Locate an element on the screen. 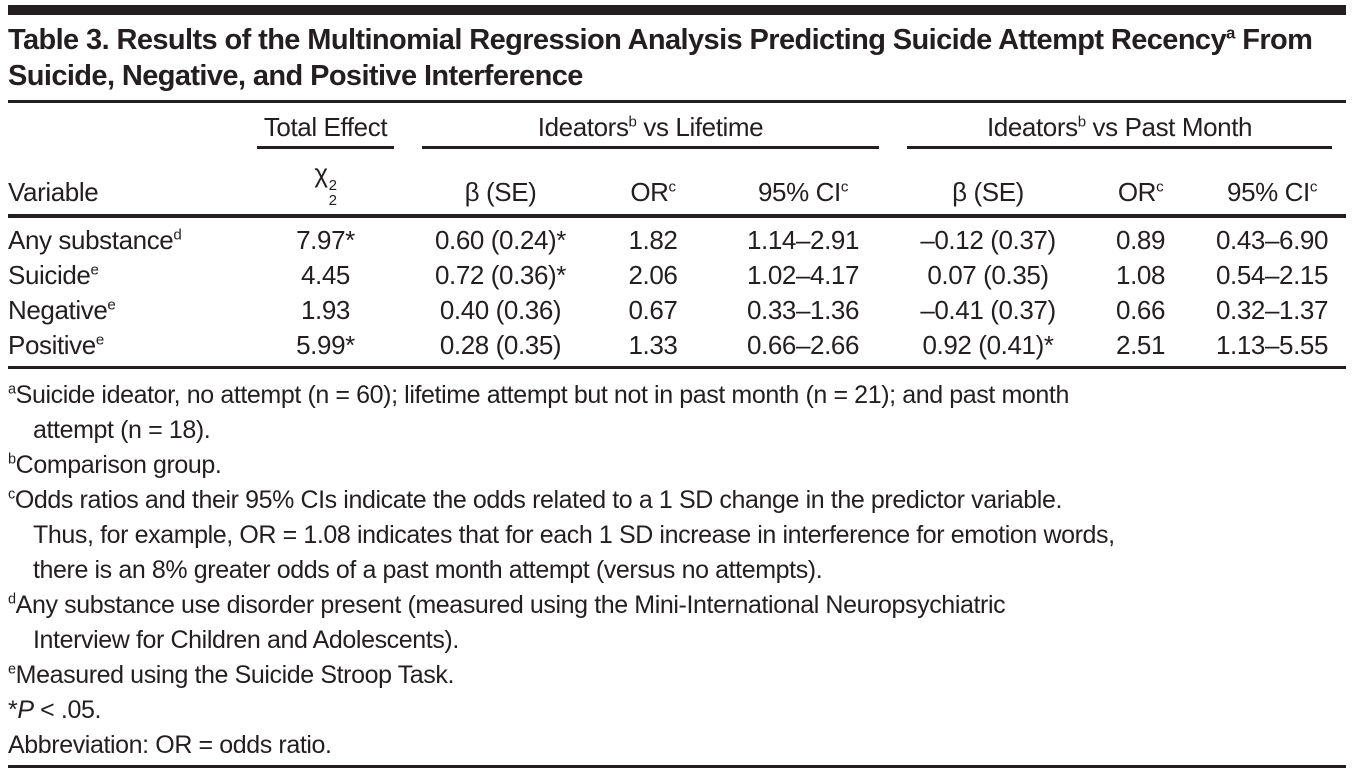 The image size is (1354, 773). lt-ci-label: 95% CI is located at coordinates (799, 192).